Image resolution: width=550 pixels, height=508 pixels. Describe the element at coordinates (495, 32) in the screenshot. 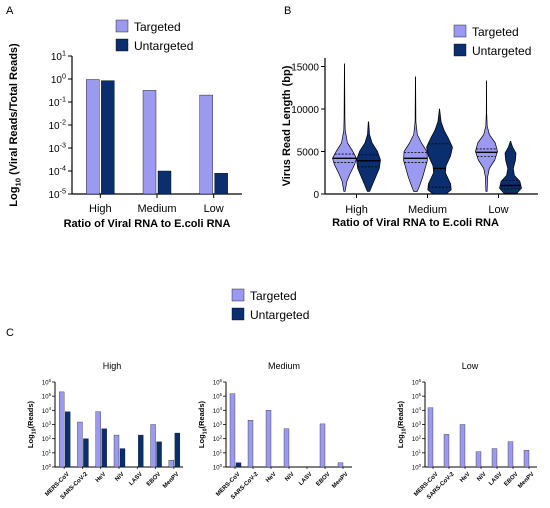

I see `panel-b-legend-label-0: Targeted` at that location.